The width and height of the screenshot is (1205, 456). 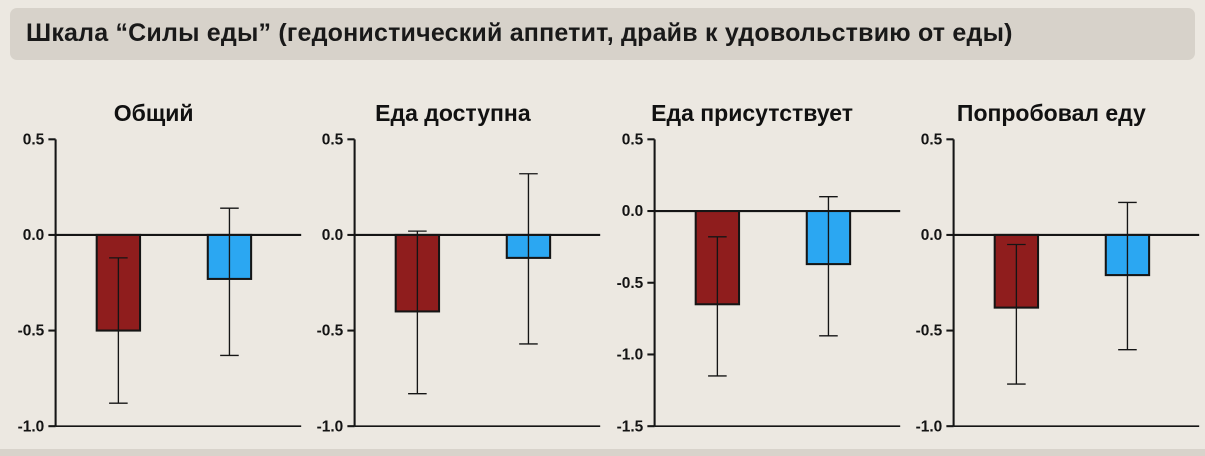 What do you see at coordinates (153, 113) in the screenshot?
I see `panel-title: Общий` at bounding box center [153, 113].